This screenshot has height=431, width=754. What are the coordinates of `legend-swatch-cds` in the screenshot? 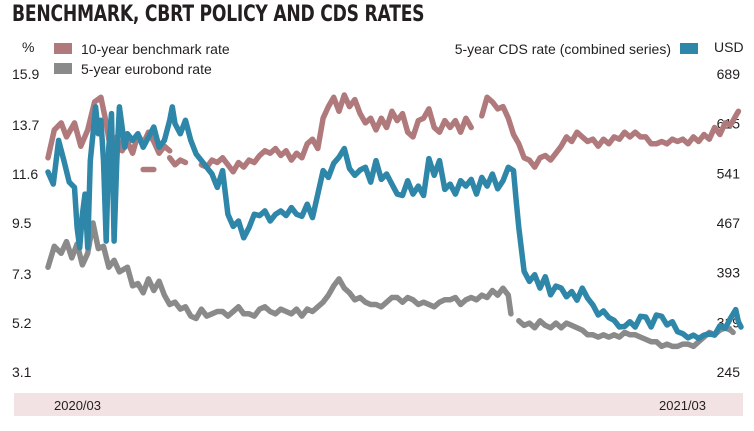 It's located at (689, 48).